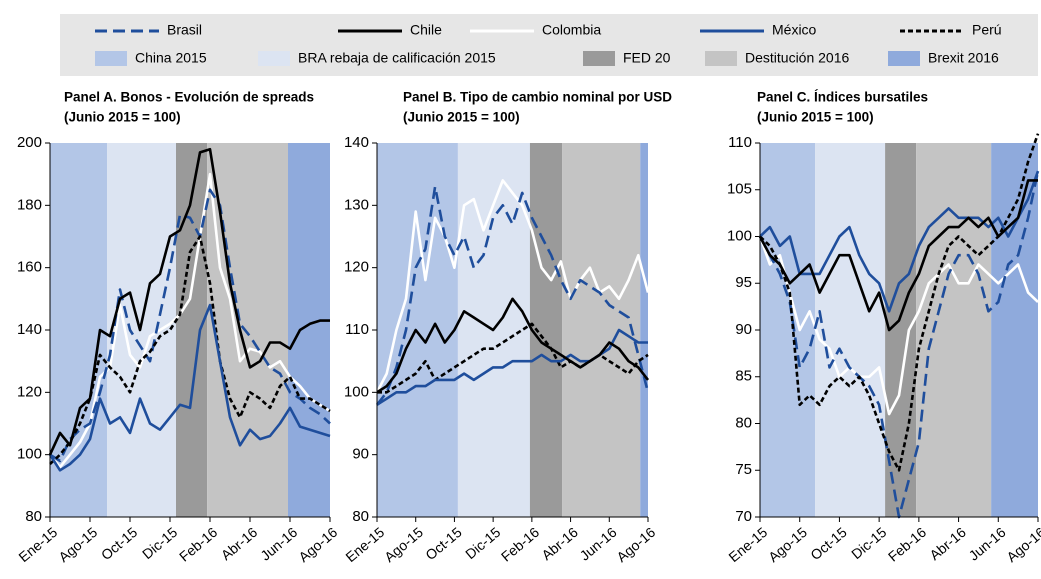 This screenshot has height=579, width=1041. Describe the element at coordinates (397, 58) in the screenshot. I see `legend-label: BRA rebaja de calificación 2015` at that location.